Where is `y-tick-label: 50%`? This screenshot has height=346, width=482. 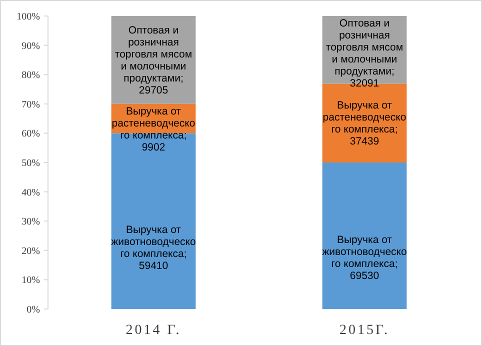
y-tick-label: 50% is located at coordinates (31, 163).